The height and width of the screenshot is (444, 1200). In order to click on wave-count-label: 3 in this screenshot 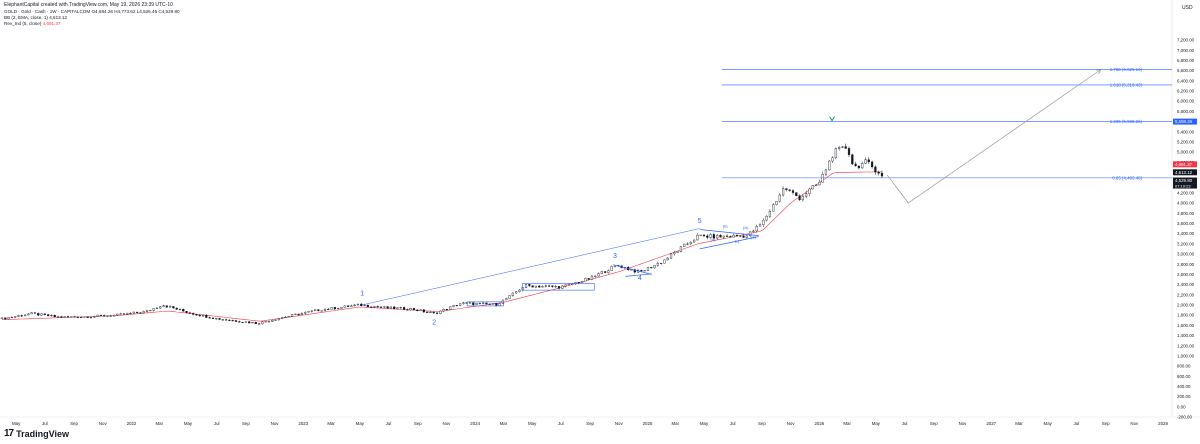, I will do `click(615, 256)`.